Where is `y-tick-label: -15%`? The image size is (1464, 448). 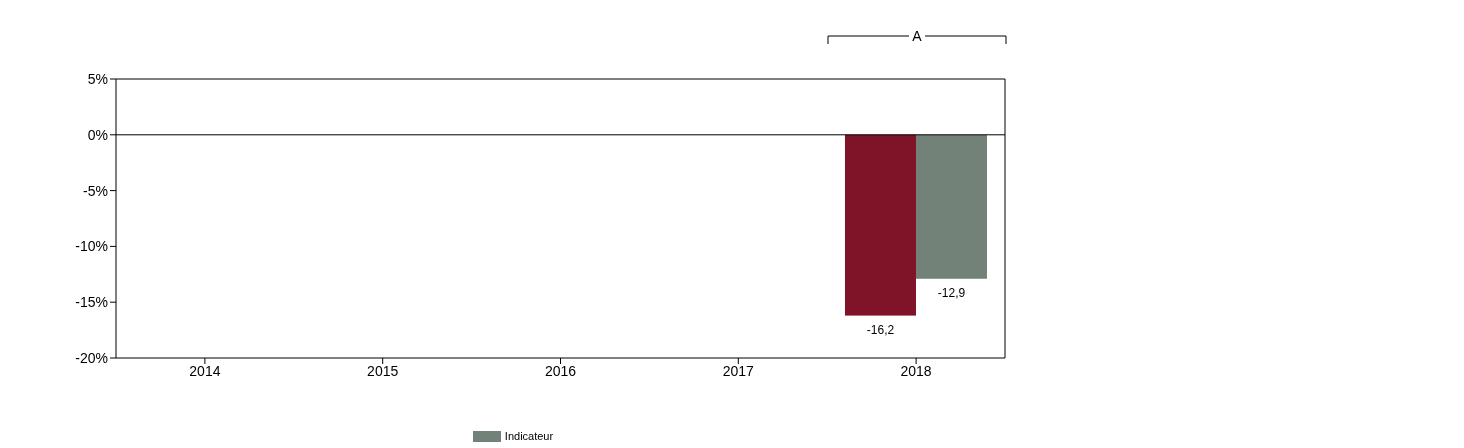
y-tick-label: -15% is located at coordinates (91, 302).